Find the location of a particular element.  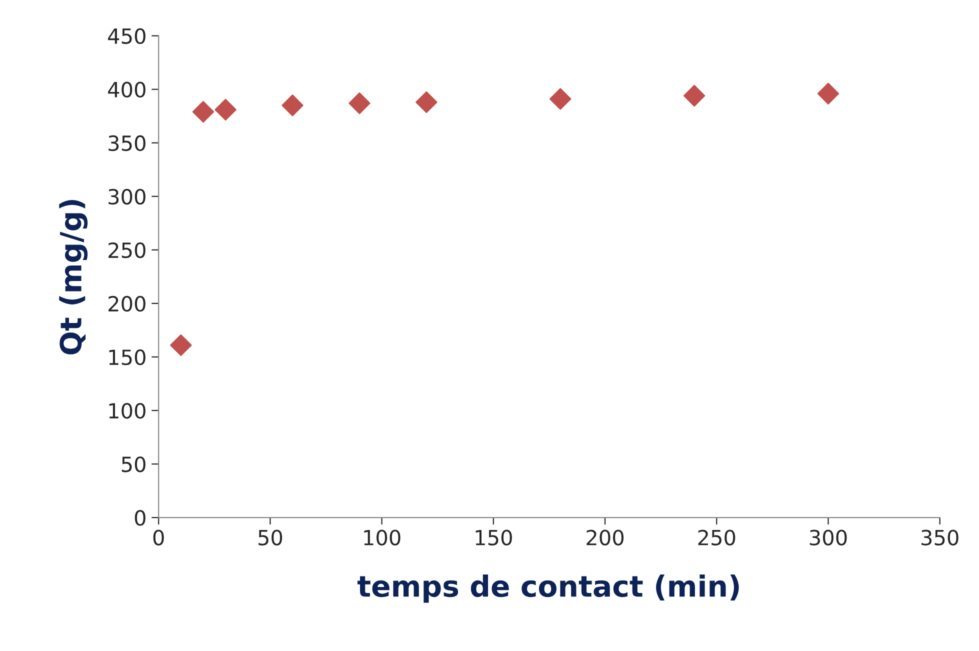

y-tick-label: 450 is located at coordinates (127, 36).